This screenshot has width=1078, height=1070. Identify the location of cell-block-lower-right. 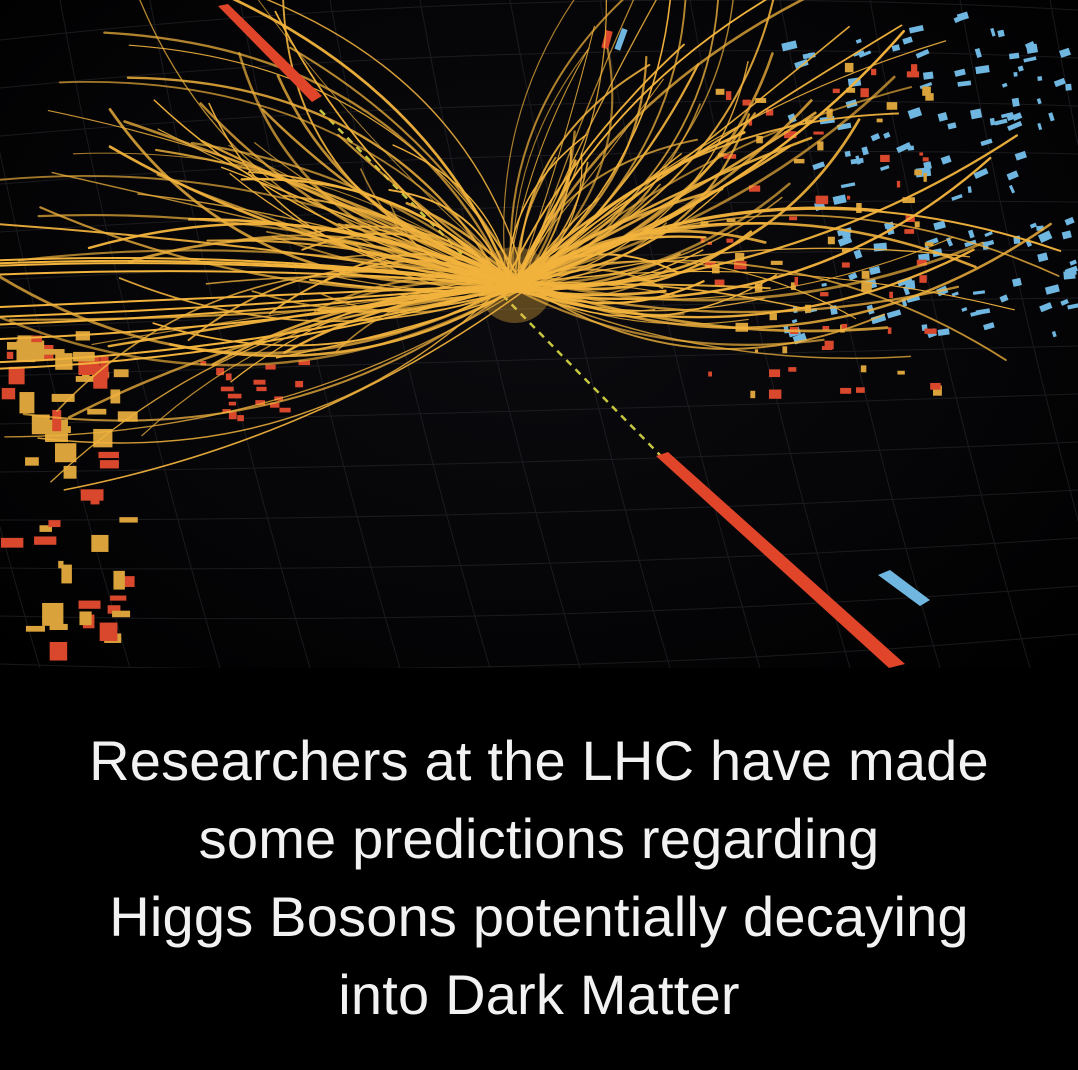
(904, 588).